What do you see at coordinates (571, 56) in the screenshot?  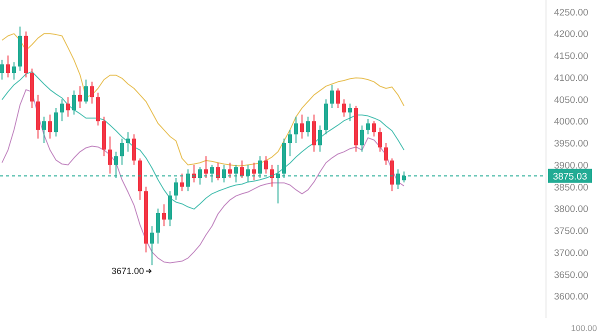 I see `y-tick-label: 4150.00` at bounding box center [571, 56].